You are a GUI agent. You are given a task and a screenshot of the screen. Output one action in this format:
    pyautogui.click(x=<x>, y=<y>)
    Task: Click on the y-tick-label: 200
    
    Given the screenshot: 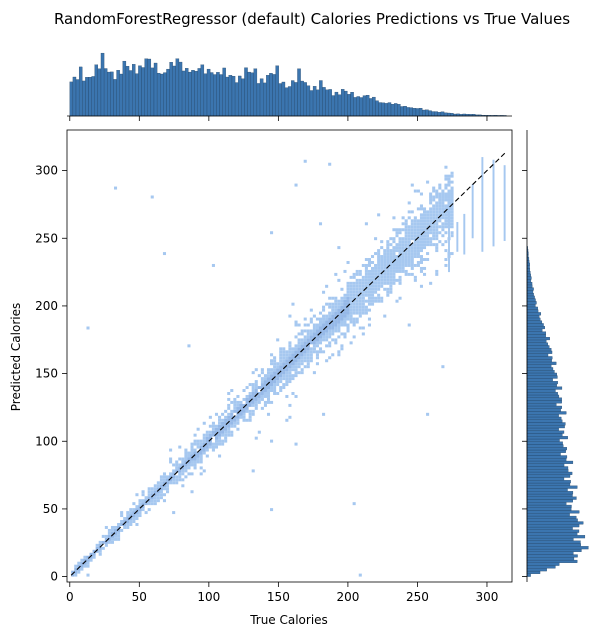 What is the action you would take?
    pyautogui.click(x=46, y=306)
    